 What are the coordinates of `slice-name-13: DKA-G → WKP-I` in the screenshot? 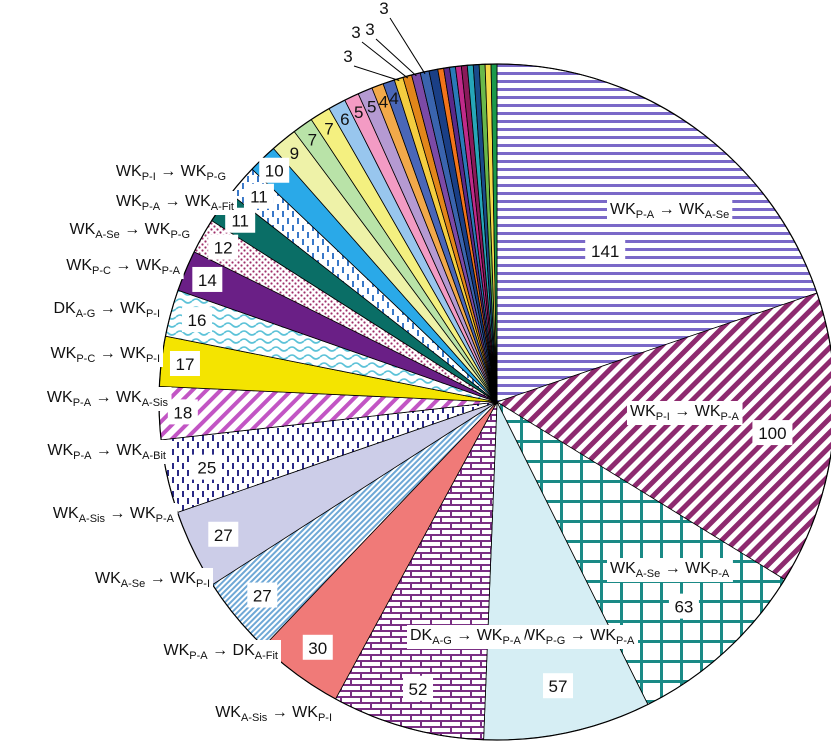 It's located at (106, 310).